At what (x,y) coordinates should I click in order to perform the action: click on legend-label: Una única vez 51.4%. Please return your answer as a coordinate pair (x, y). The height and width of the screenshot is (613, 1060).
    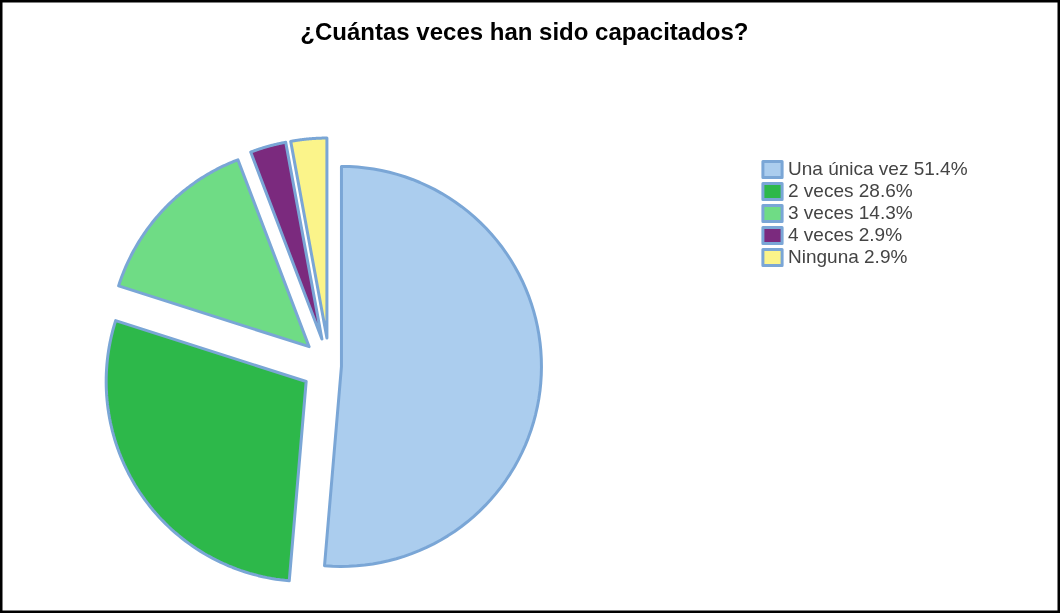
    Looking at the image, I should click on (878, 169).